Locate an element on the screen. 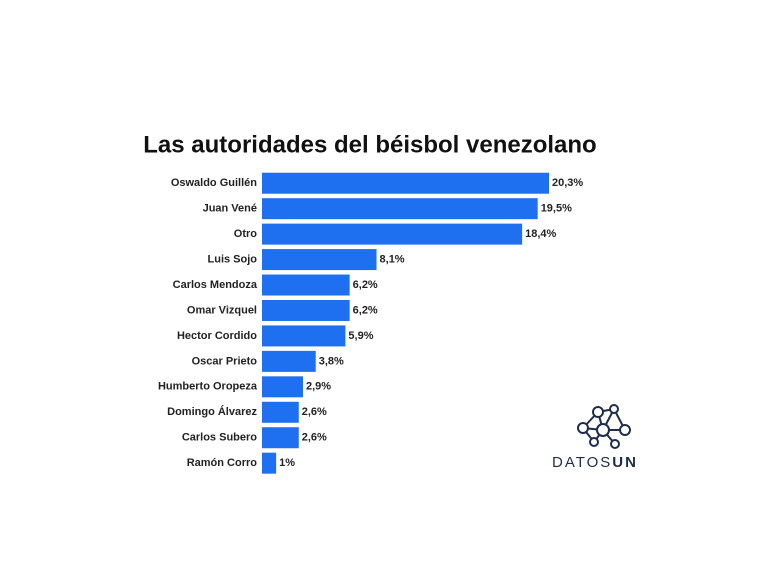 Image resolution: width=768 pixels, height=573 pixels. value-label: 20,3% is located at coordinates (567, 183).